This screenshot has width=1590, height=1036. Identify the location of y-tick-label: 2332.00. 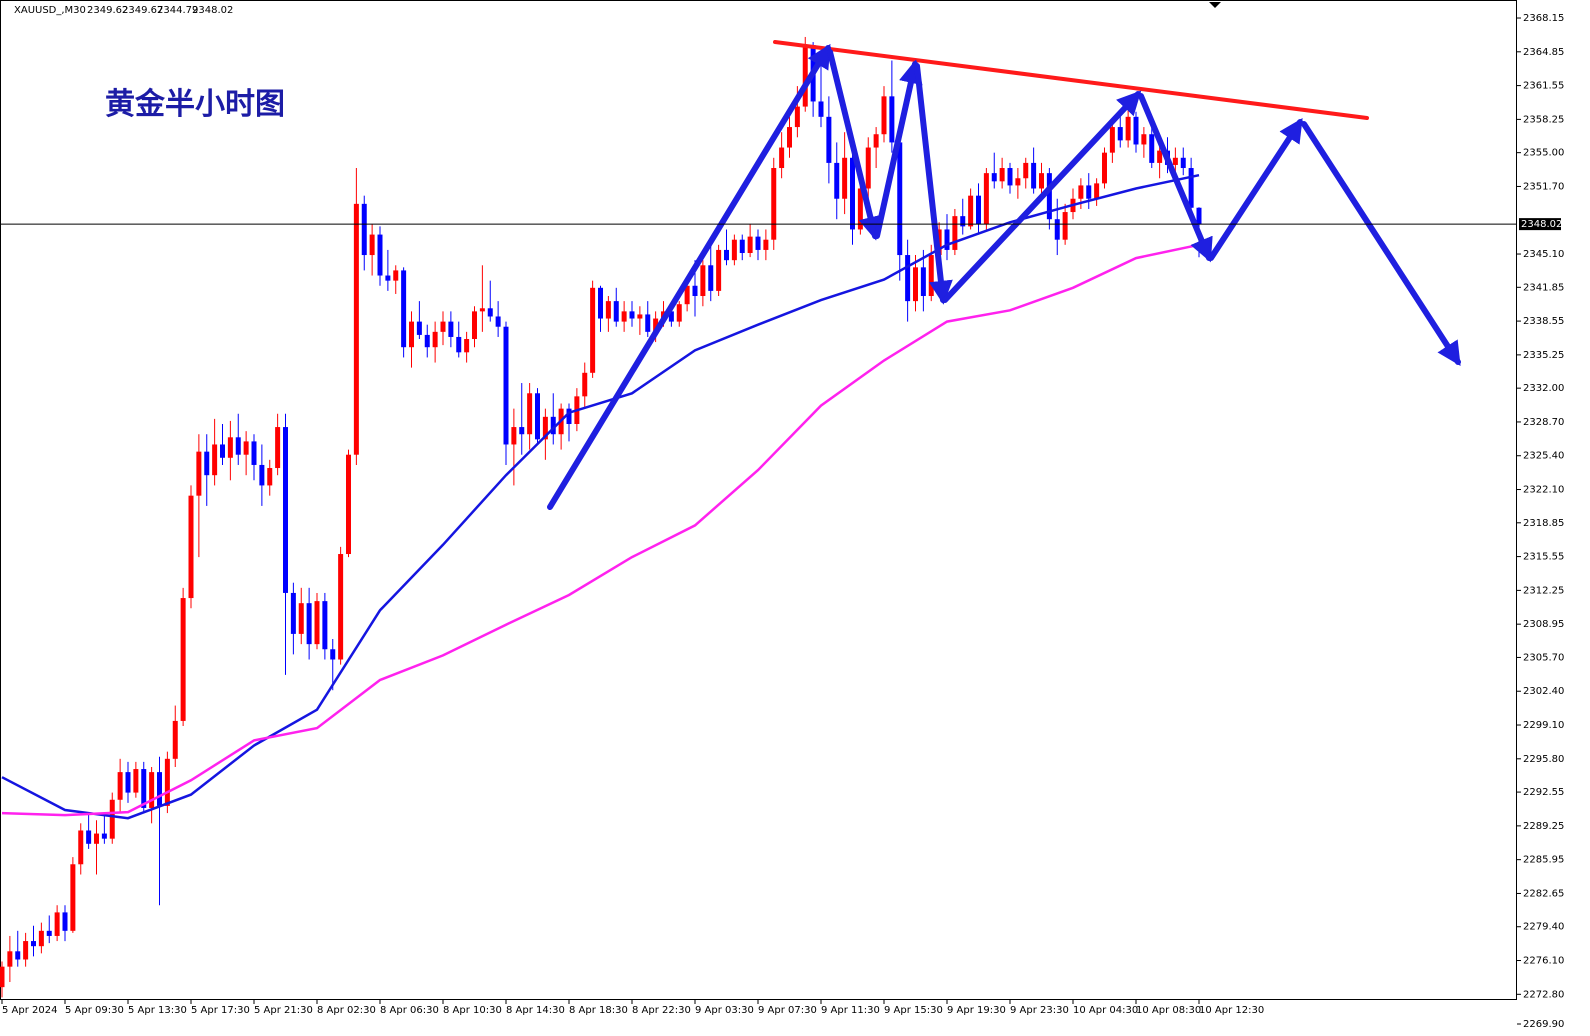
(1543, 388).